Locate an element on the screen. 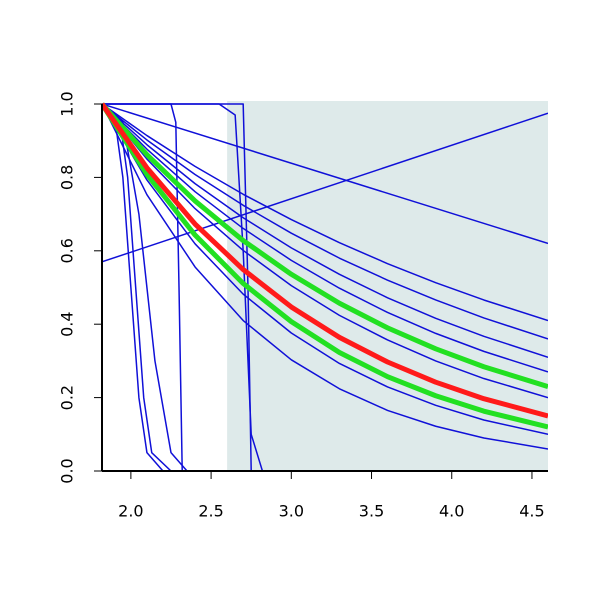  y-tick-label: 1.0 is located at coordinates (67, 103).